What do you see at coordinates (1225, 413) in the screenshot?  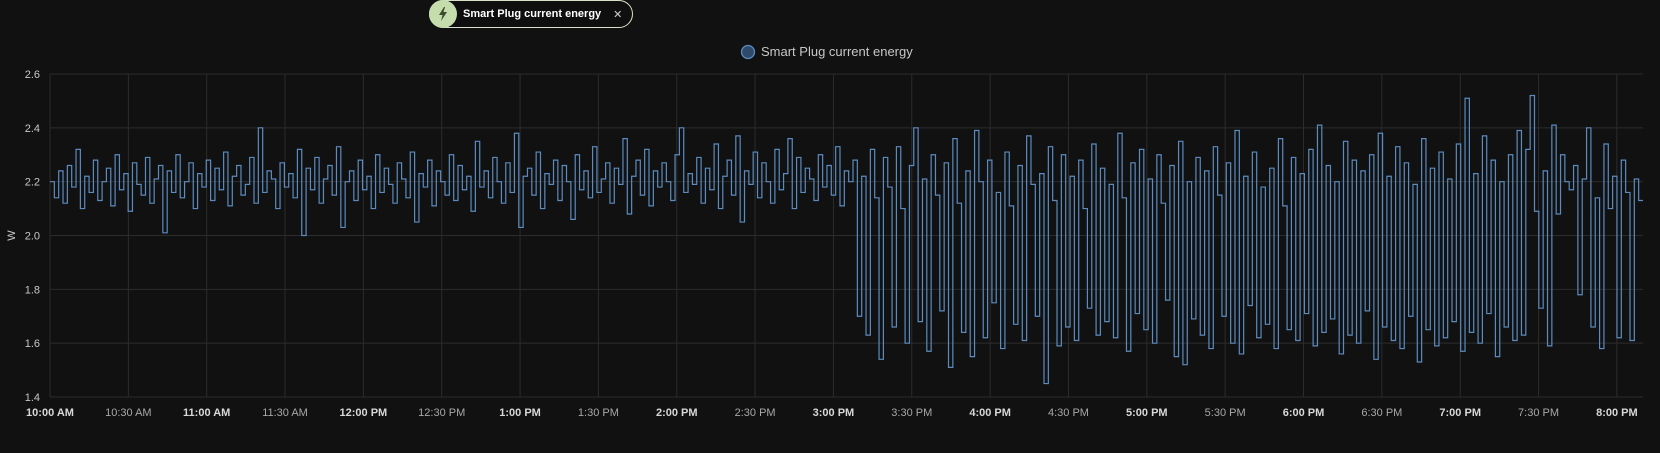 I see `x-tick-label: 5:30 PM` at bounding box center [1225, 413].